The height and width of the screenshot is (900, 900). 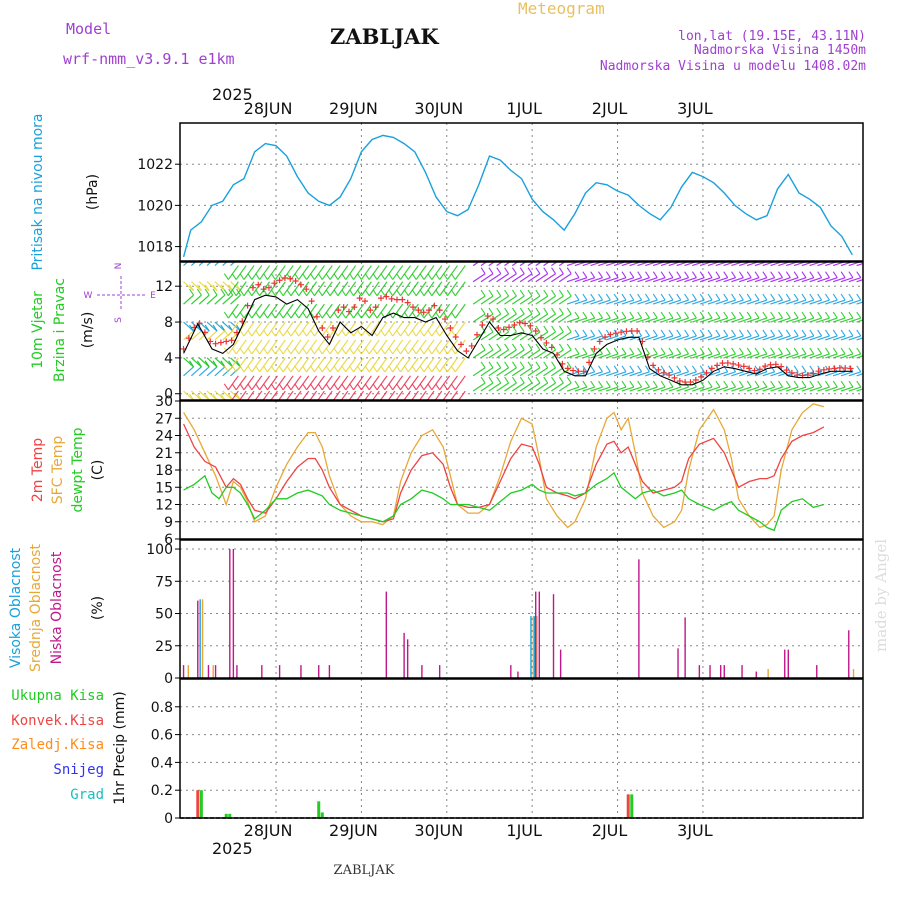 I want to click on temp2m-title: 2m Temp, so click(x=38, y=470).